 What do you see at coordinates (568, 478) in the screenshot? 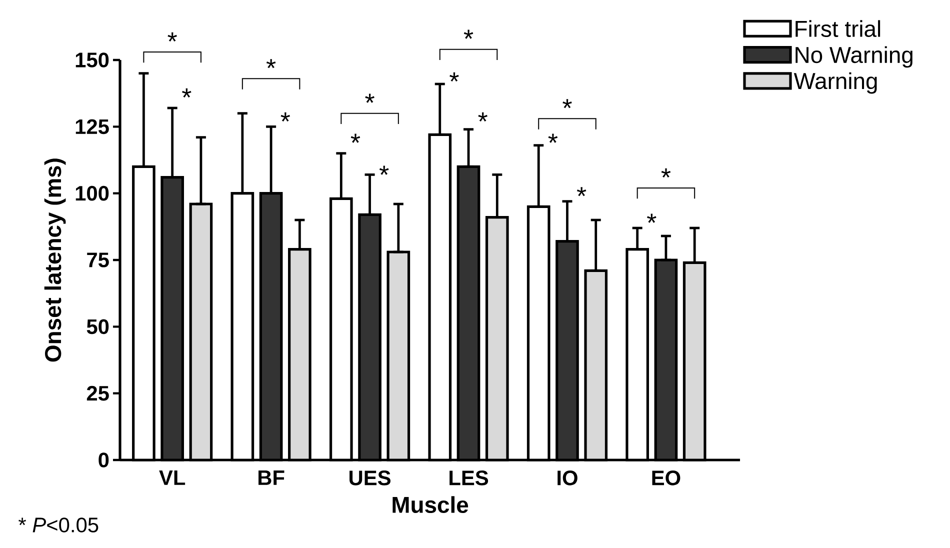
I see `x-tick-label: IO` at bounding box center [568, 478].